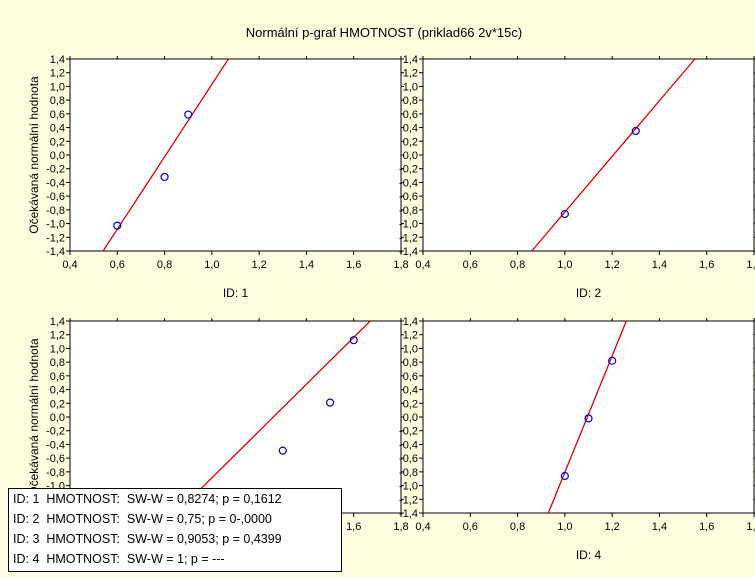 The width and height of the screenshot is (755, 577). Describe the element at coordinates (589, 293) in the screenshot. I see `panel-label: ID: 2` at that location.